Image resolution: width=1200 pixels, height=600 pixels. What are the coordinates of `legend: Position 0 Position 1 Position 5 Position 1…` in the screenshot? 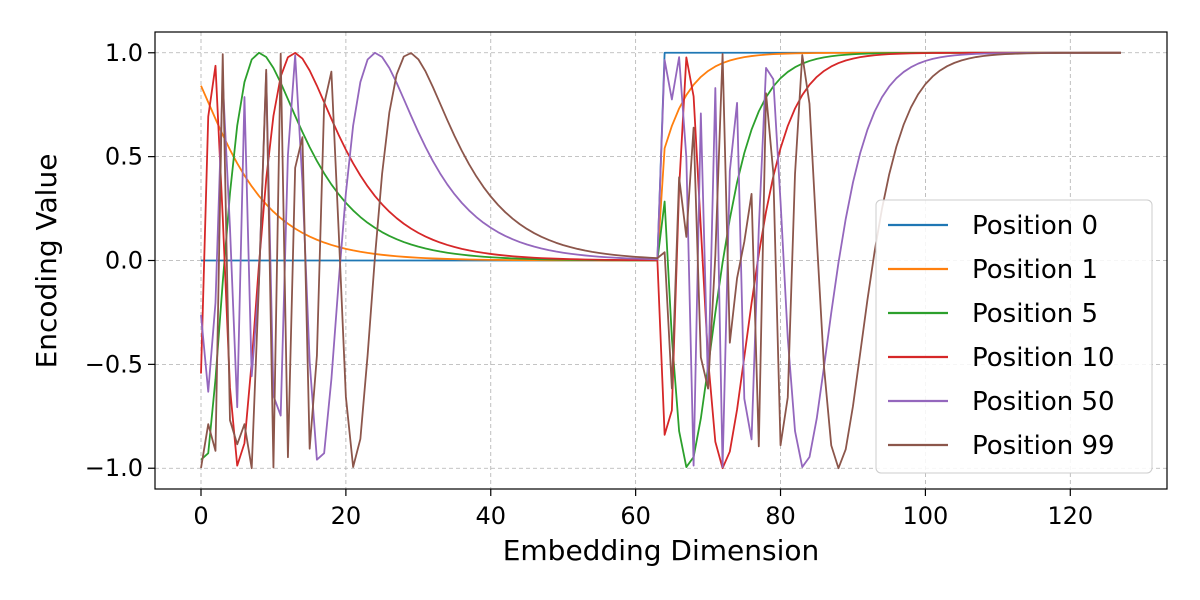 It's located at (1014, 336).